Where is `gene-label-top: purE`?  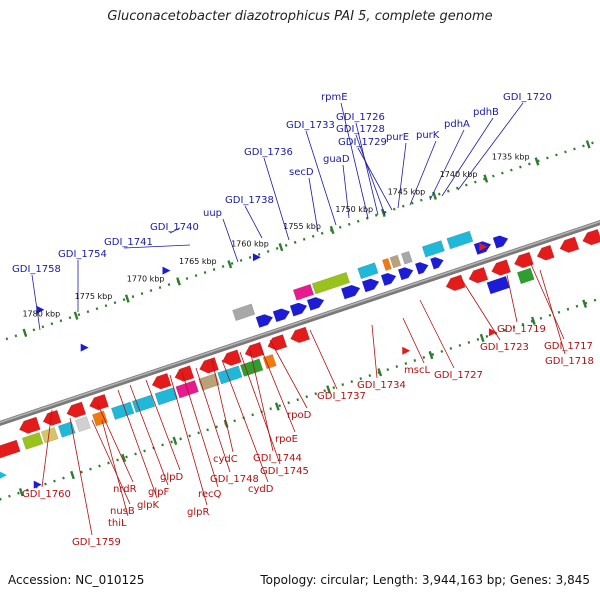
gene-label-top: purE is located at coordinates (397, 137).